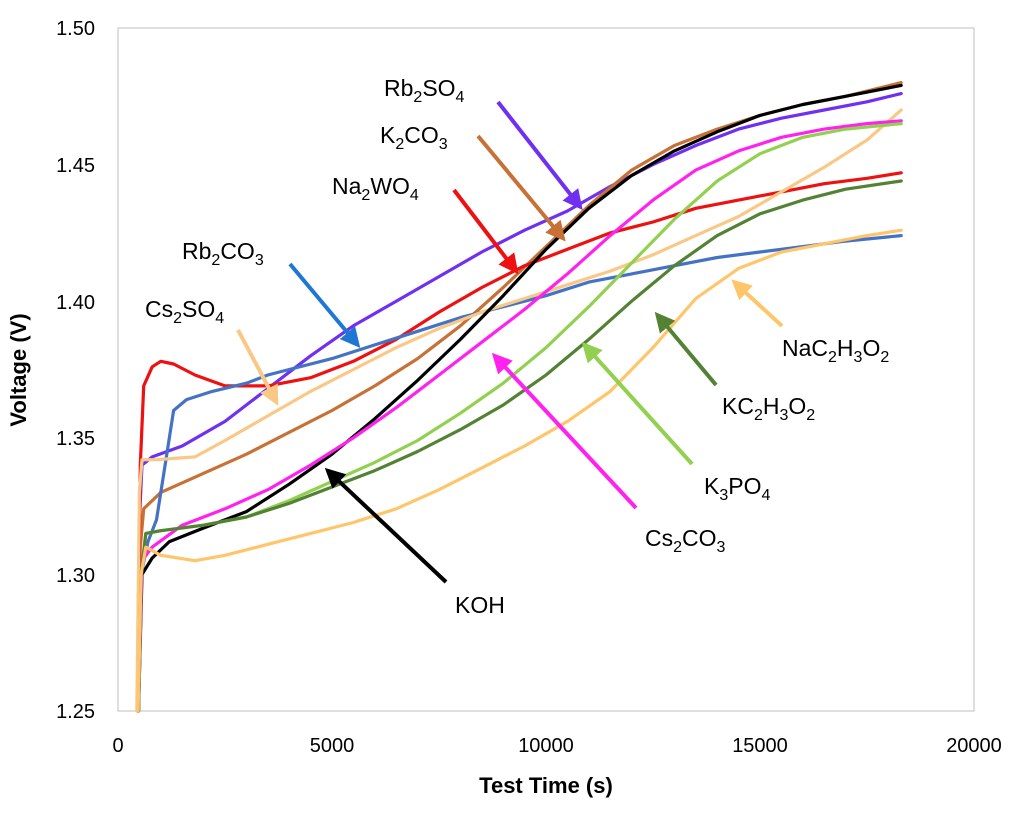 The width and height of the screenshot is (1024, 822). What do you see at coordinates (18, 369) in the screenshot?
I see `y-axis-title: Voltage (V)` at bounding box center [18, 369].